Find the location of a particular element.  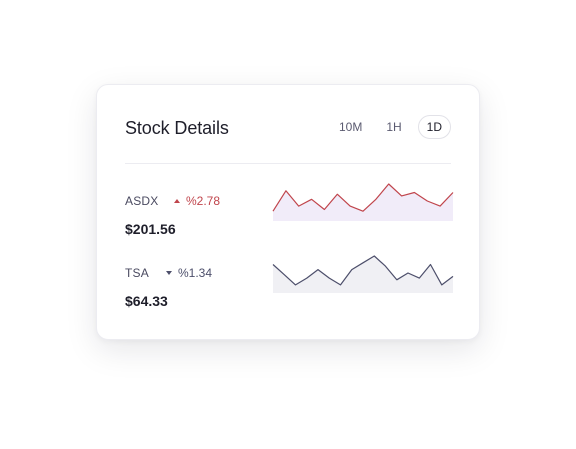

range-tab-1d: 1D is located at coordinates (434, 127).